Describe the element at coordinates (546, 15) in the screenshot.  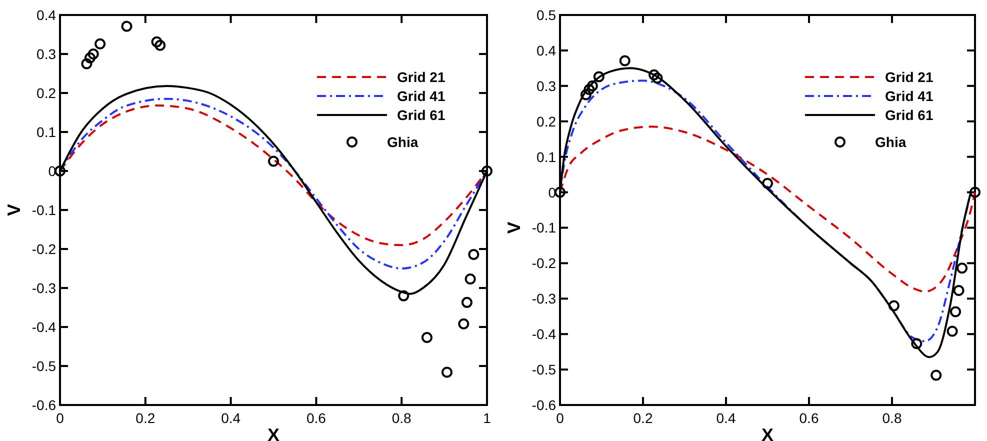
I see `y-tick-label: 0.5` at that location.